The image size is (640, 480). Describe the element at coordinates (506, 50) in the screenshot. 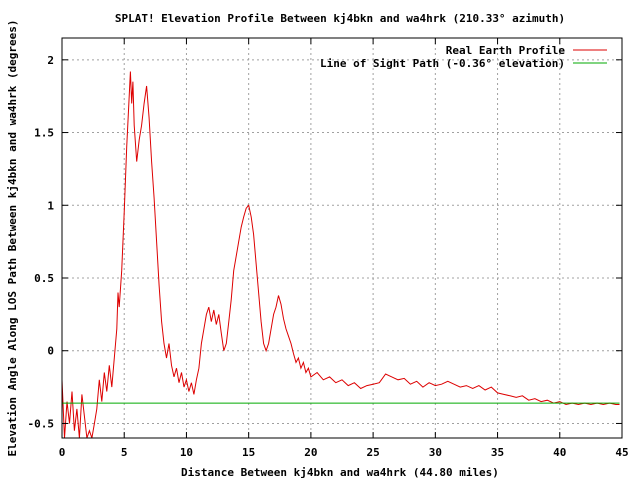

I see `legend-label: Real Earth Profile` at that location.